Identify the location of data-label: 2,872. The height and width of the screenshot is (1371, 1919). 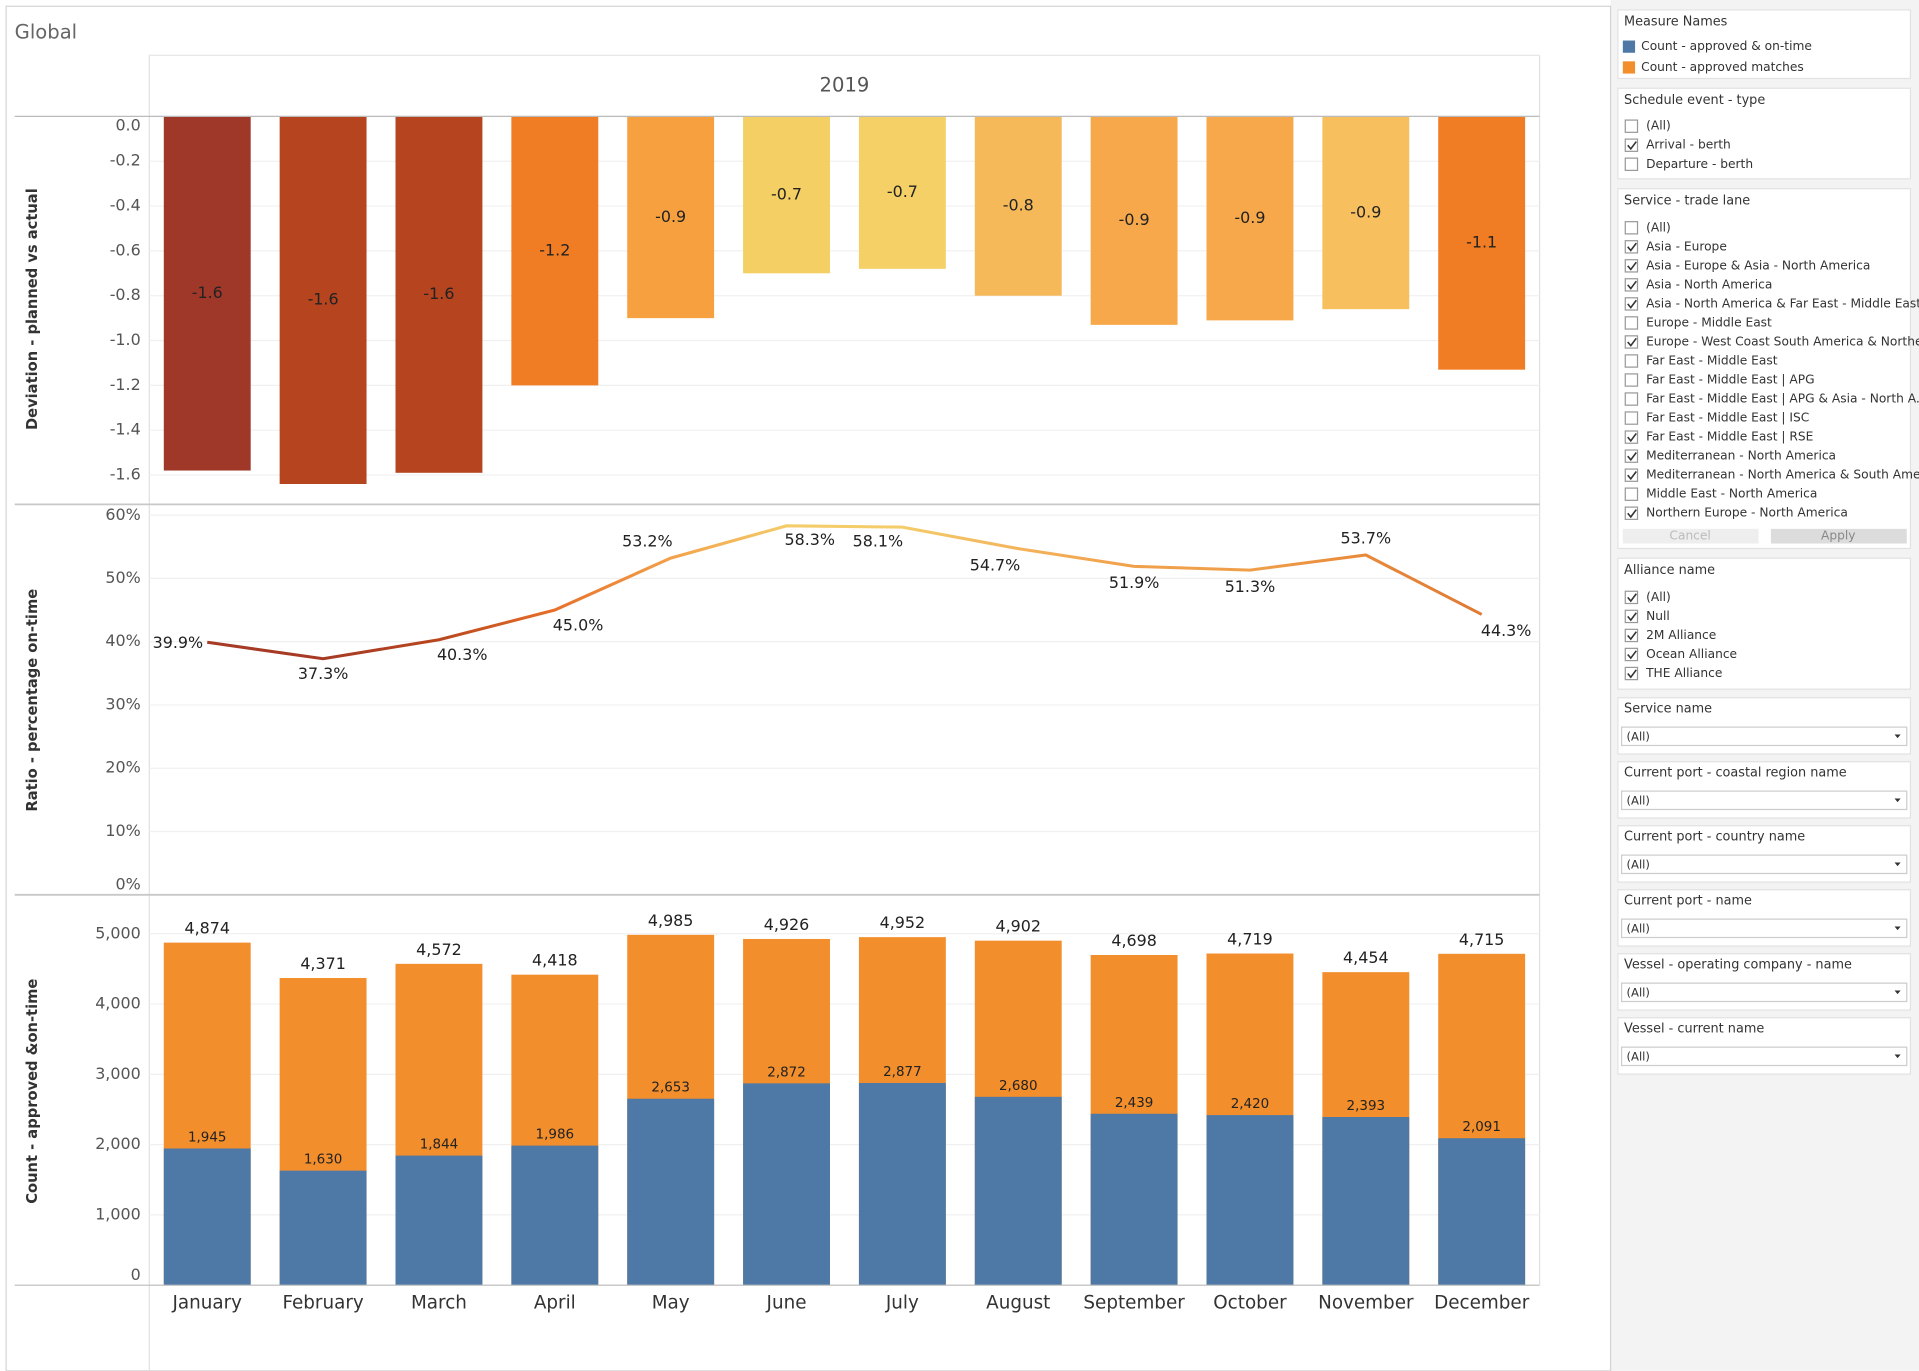
(786, 1072).